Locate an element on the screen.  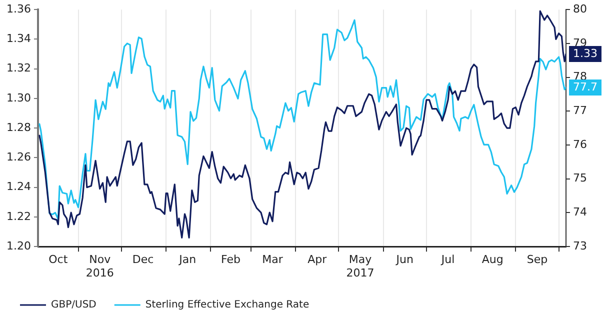
y-tick-label: 1.32 is located at coordinates (18, 68).